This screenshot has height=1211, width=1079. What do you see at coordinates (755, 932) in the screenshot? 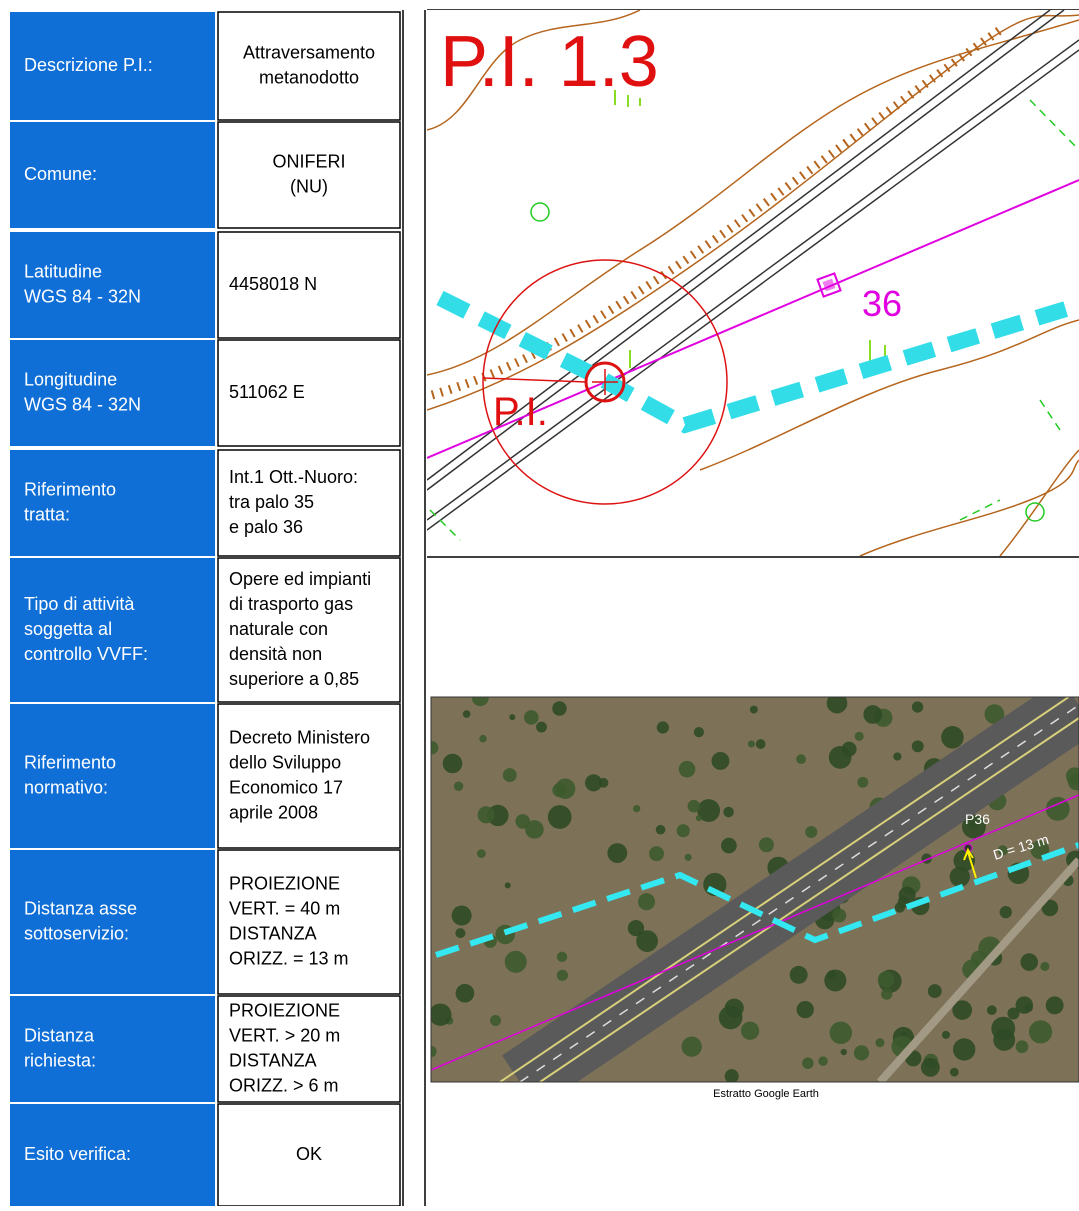
I see `power-line` at bounding box center [755, 932].